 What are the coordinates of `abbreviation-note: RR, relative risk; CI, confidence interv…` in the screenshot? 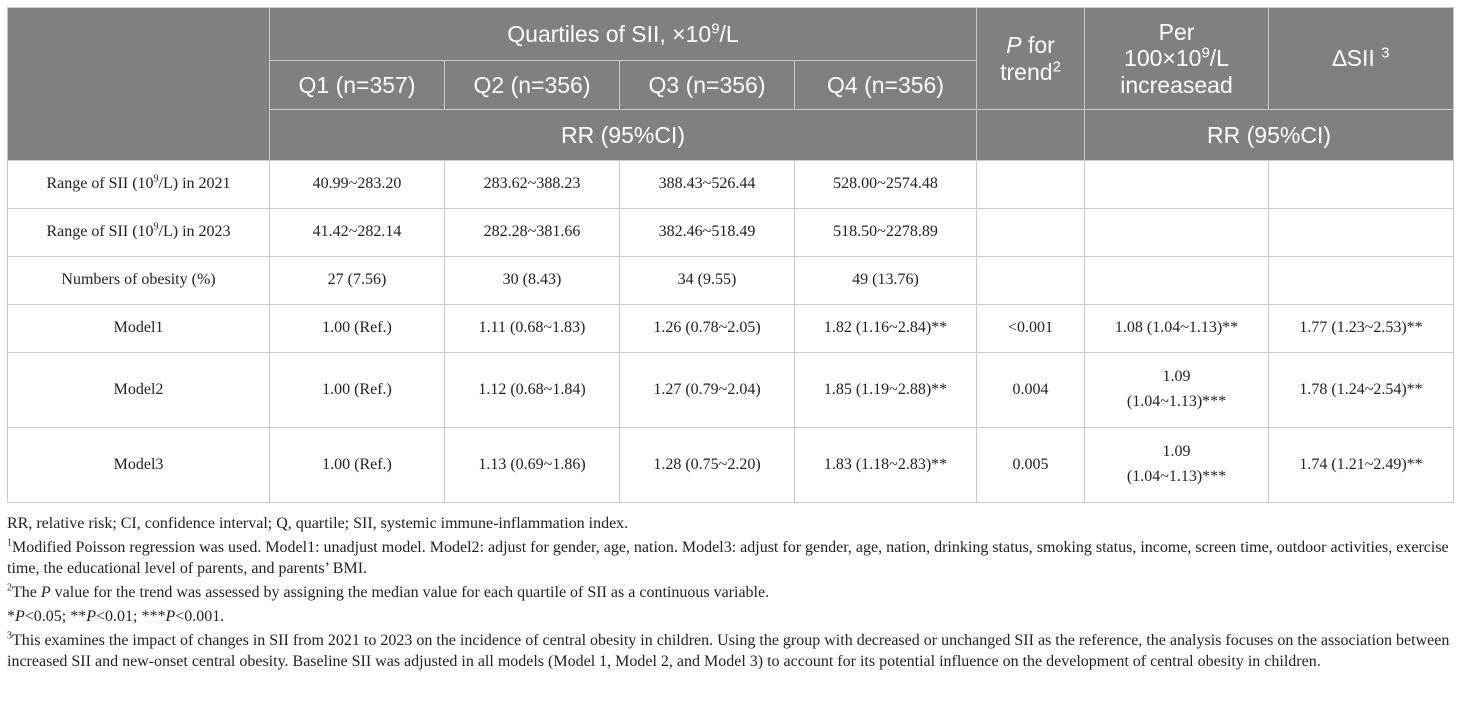 It's located at (318, 523).